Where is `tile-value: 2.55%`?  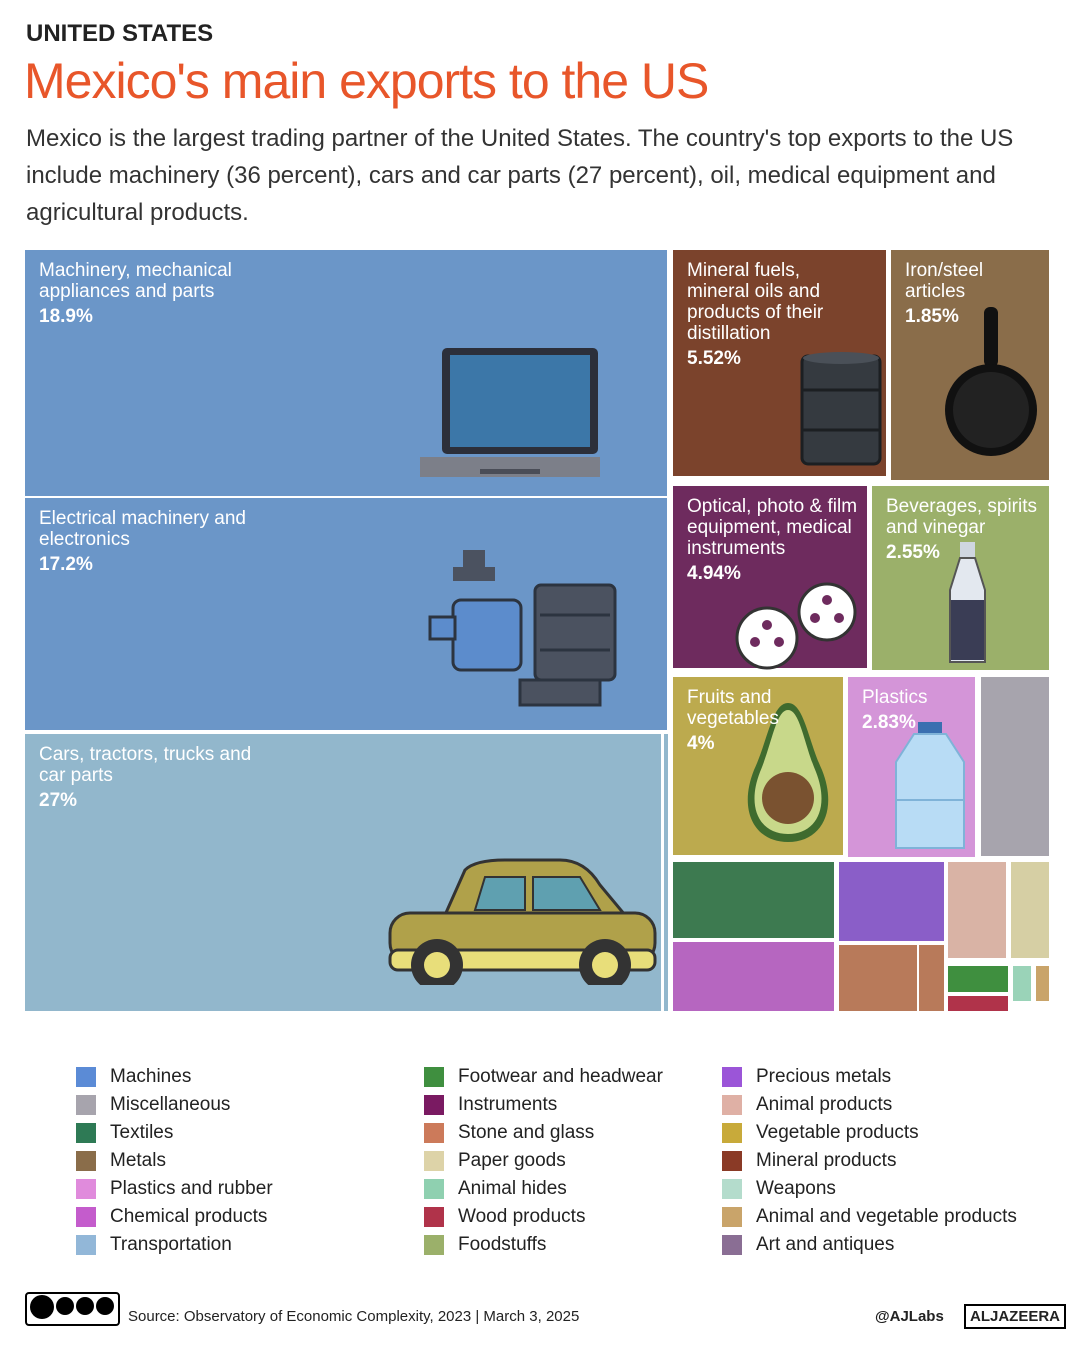
tile-value: 2.55% is located at coordinates (913, 552).